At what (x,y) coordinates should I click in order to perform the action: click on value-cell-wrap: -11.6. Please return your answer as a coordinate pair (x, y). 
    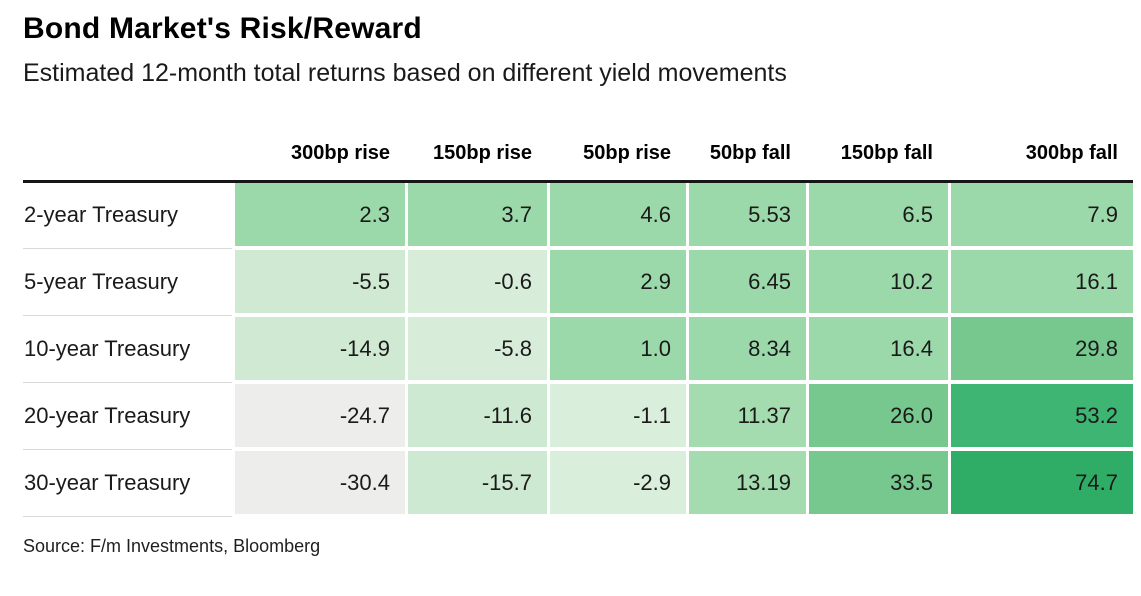
    Looking at the image, I should click on (476, 415).